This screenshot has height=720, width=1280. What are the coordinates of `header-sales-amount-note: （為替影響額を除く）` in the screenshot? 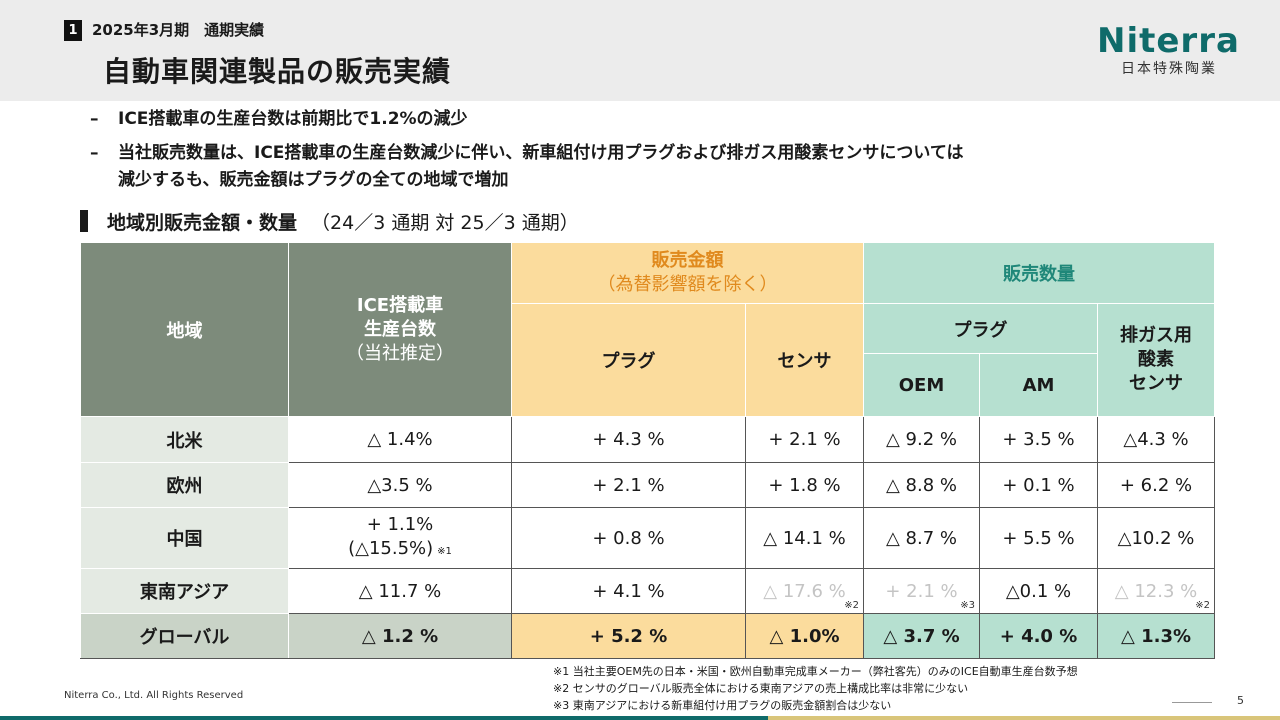 It's located at (687, 284).